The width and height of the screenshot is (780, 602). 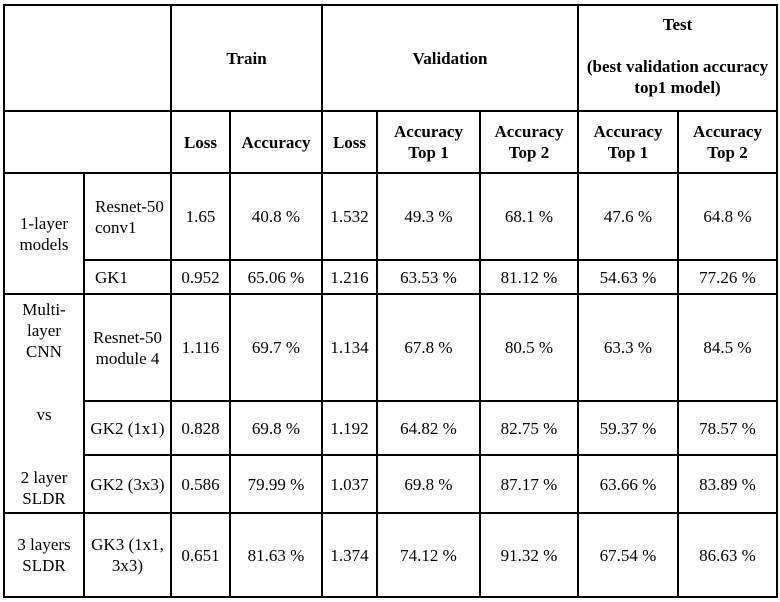 What do you see at coordinates (450, 58) in the screenshot?
I see `validation-header: Validation` at bounding box center [450, 58].